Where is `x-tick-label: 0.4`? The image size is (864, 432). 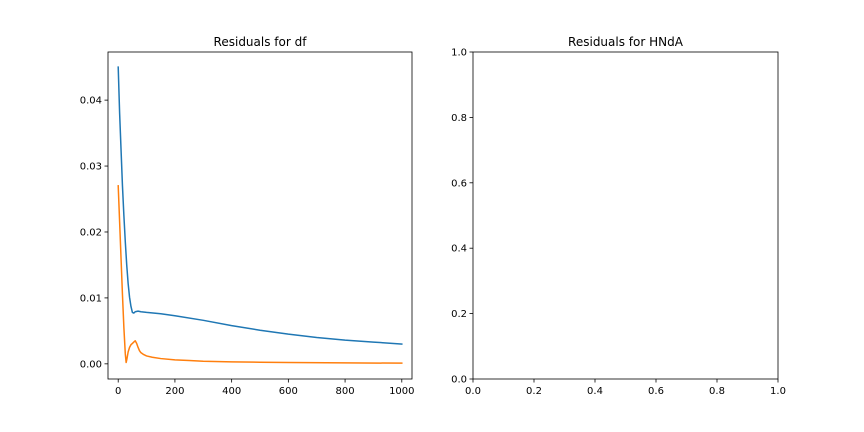 x-tick-label: 0.4 is located at coordinates (595, 391).